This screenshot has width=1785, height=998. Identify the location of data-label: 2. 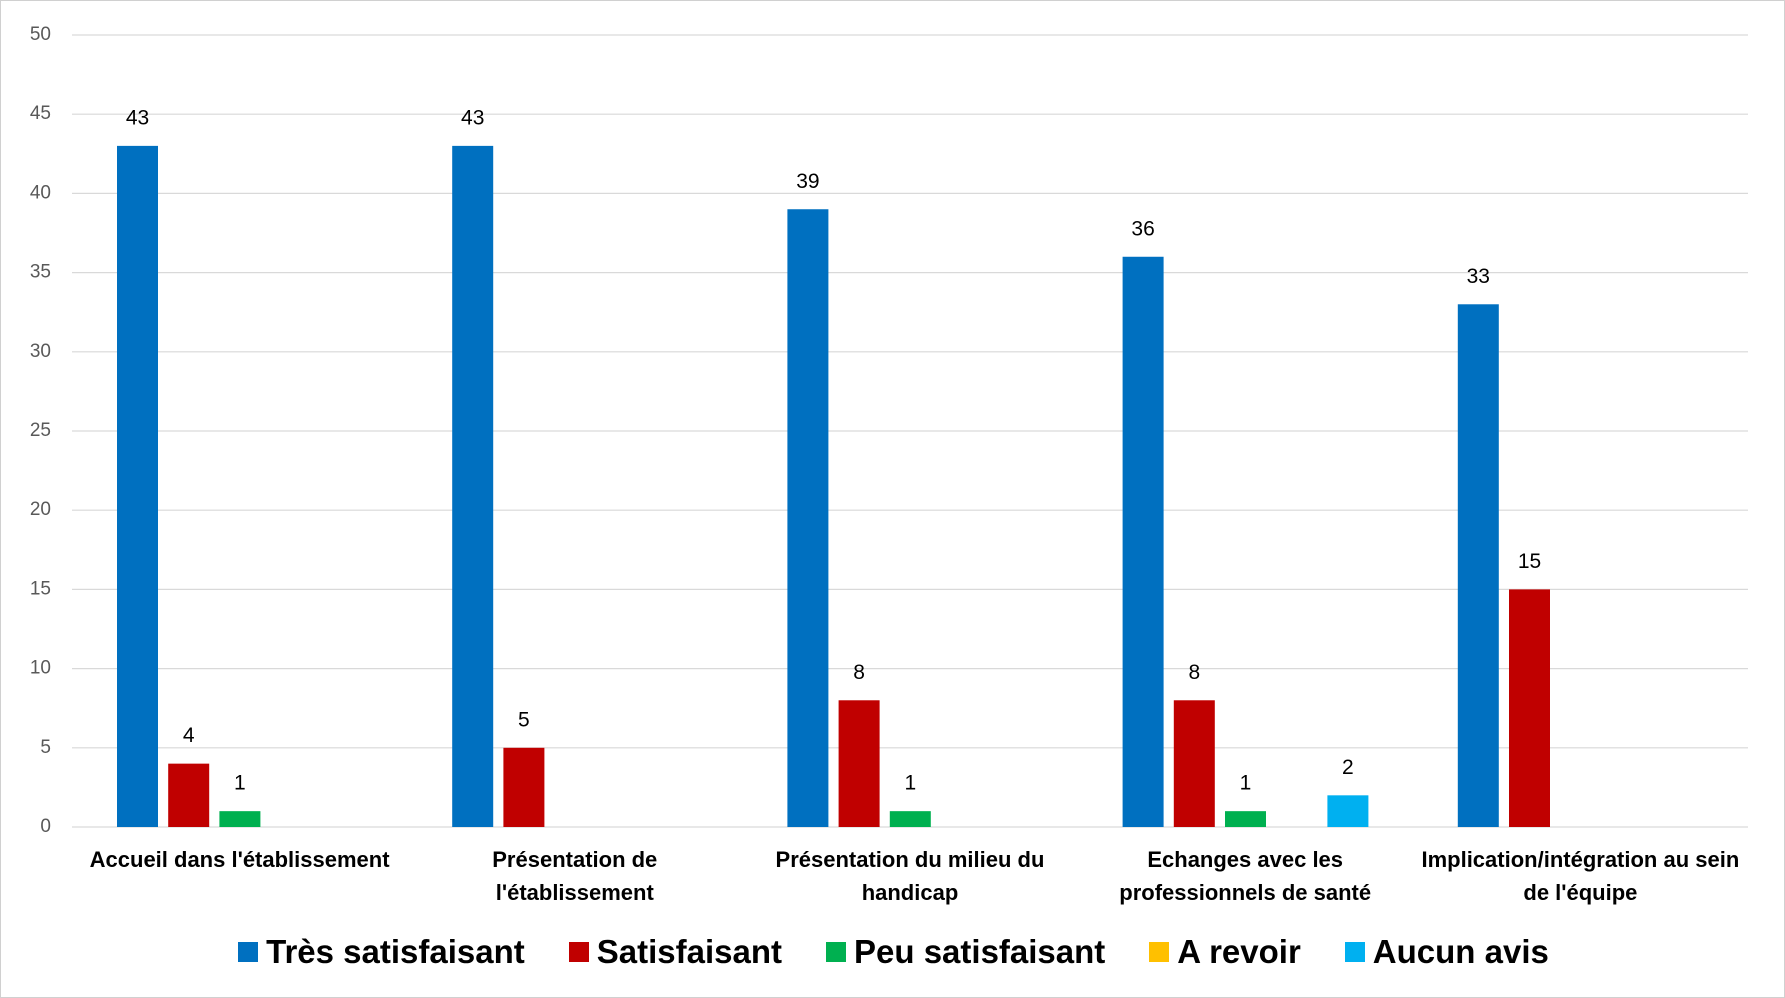
(1348, 767).